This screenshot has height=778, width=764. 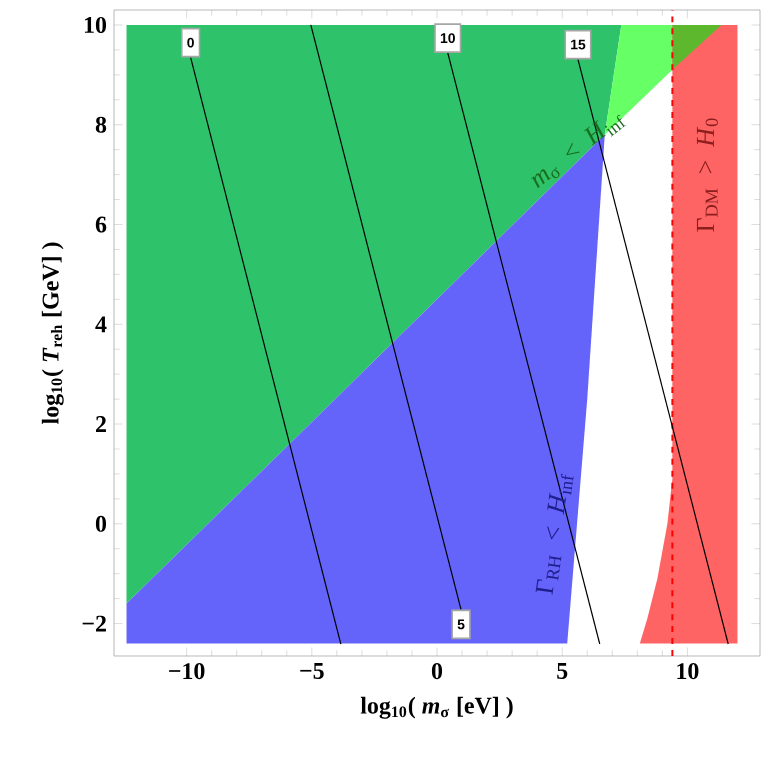 What do you see at coordinates (312, 671) in the screenshot?
I see `x-tick-label: −5` at bounding box center [312, 671].